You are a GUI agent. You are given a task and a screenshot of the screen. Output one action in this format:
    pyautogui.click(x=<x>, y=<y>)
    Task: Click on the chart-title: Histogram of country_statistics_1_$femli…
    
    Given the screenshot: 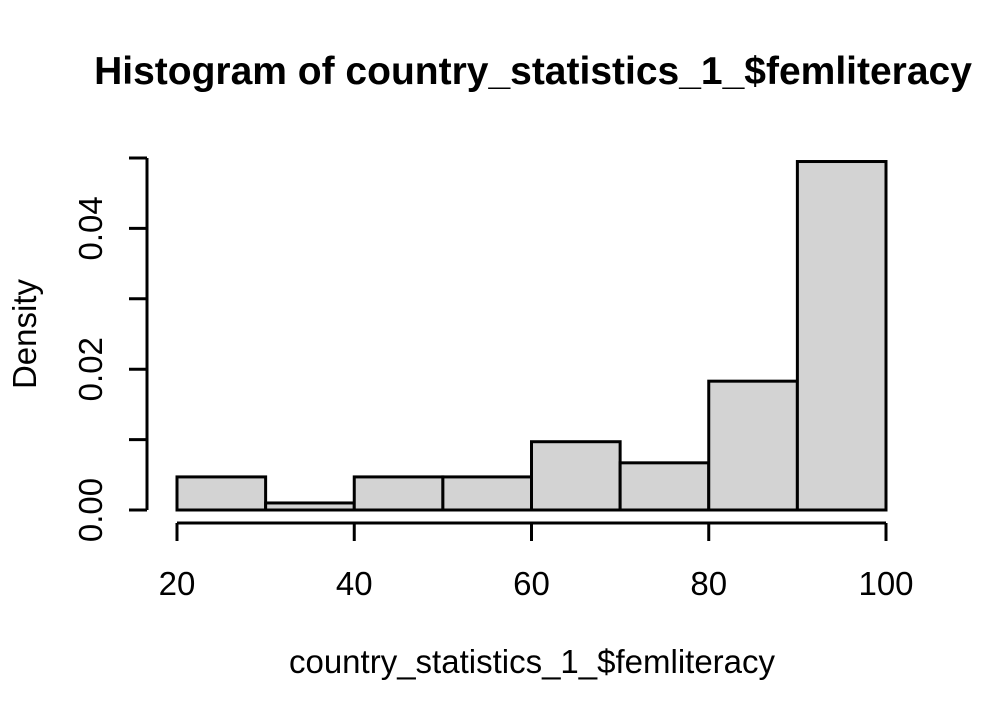 What is the action you would take?
    pyautogui.click(x=533, y=71)
    